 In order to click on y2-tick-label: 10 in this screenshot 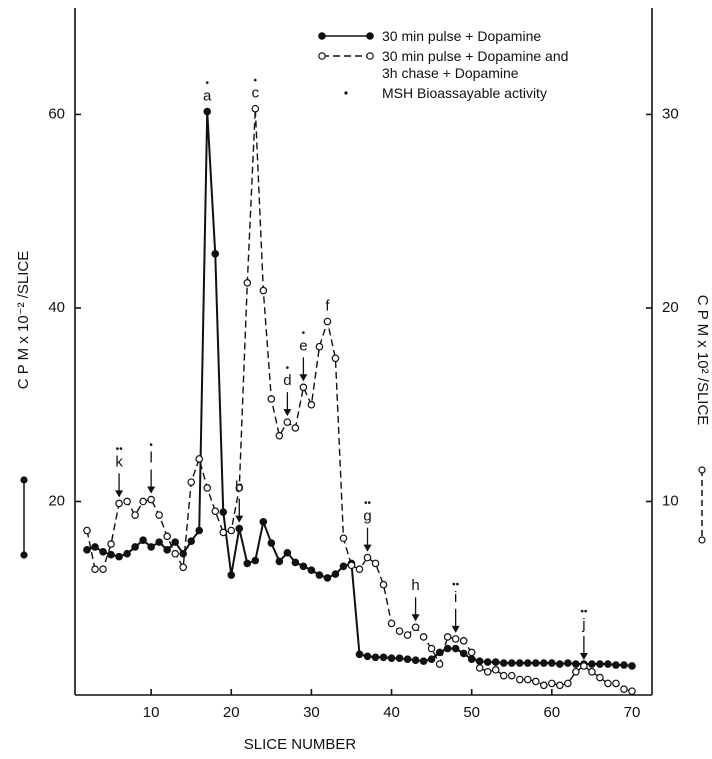, I will do `click(670, 500)`.